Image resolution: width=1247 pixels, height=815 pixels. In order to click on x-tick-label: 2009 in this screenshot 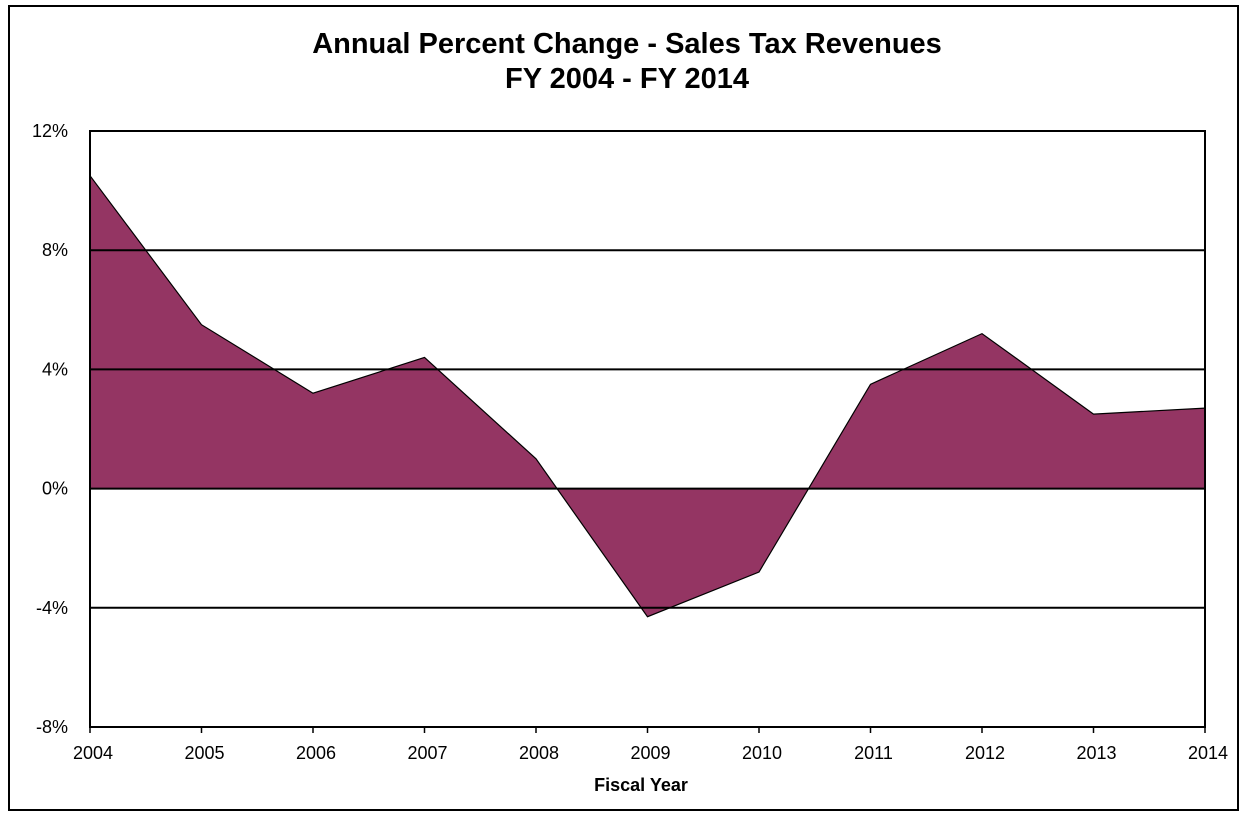, I will do `click(650, 753)`.